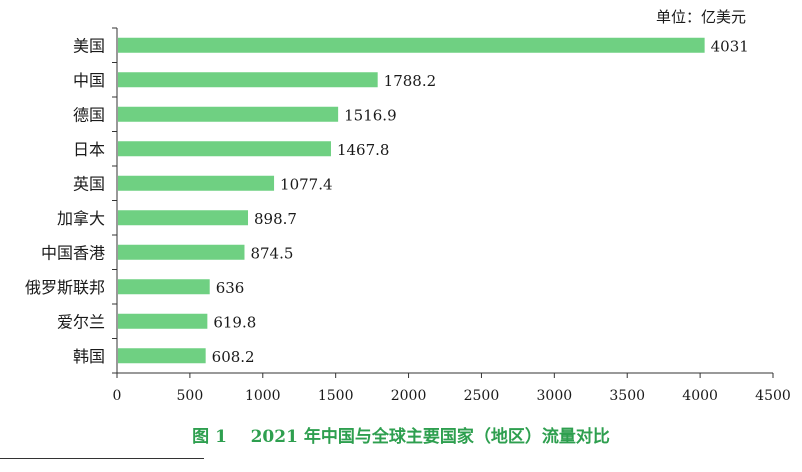  Describe the element at coordinates (73, 252) in the screenshot. I see `category-label: 中国香港` at that location.